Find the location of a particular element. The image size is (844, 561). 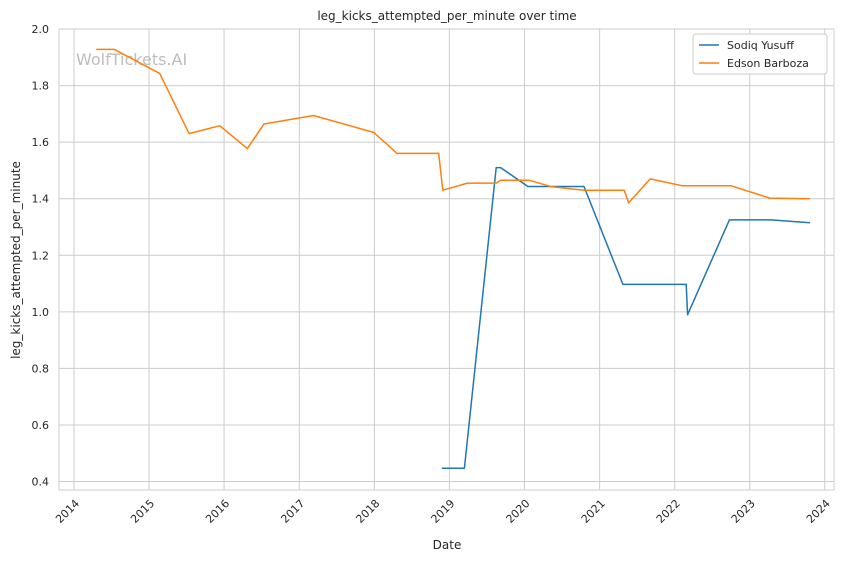

y-tick-label: 0.4 is located at coordinates (41, 482).